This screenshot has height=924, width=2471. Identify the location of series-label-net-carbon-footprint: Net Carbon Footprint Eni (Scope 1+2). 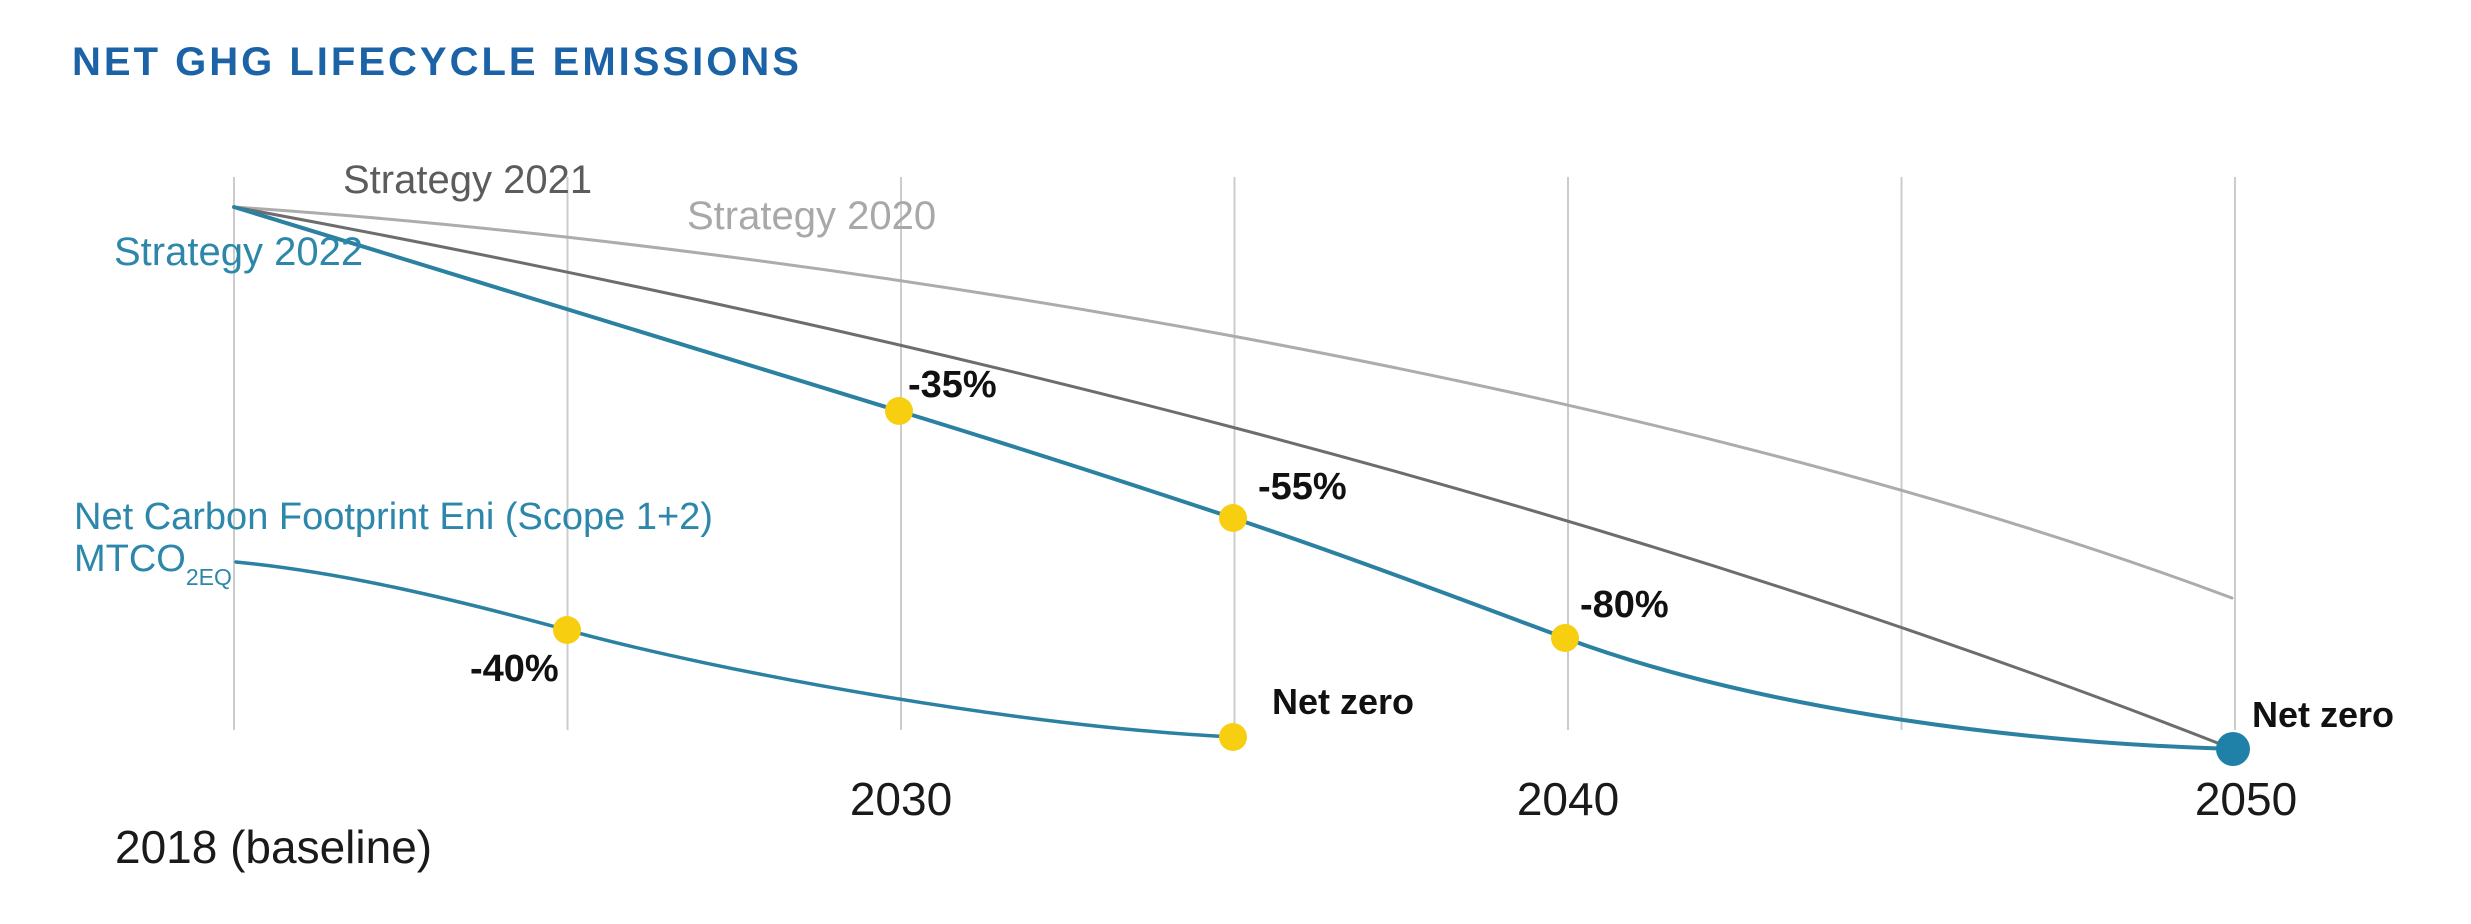
(393, 517).